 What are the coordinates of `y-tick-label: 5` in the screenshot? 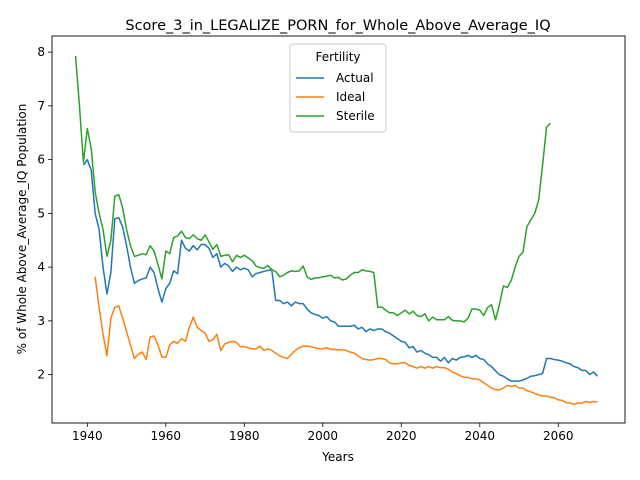 It's located at (41, 213).